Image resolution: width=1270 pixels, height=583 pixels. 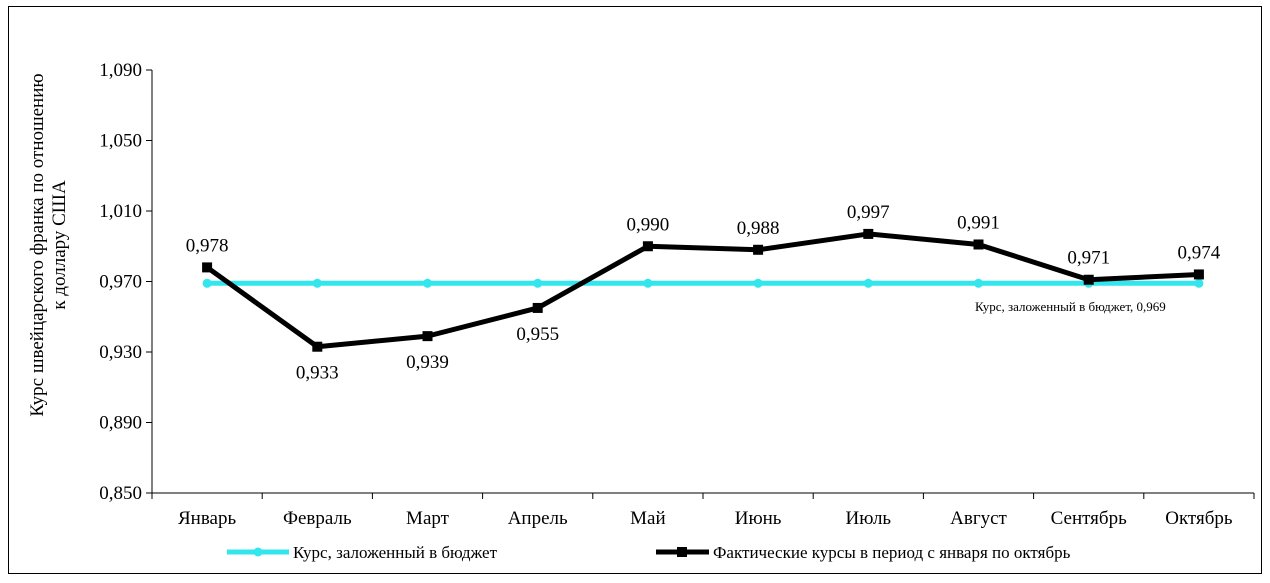 I want to click on x-tick-label: Март, so click(x=428, y=518).